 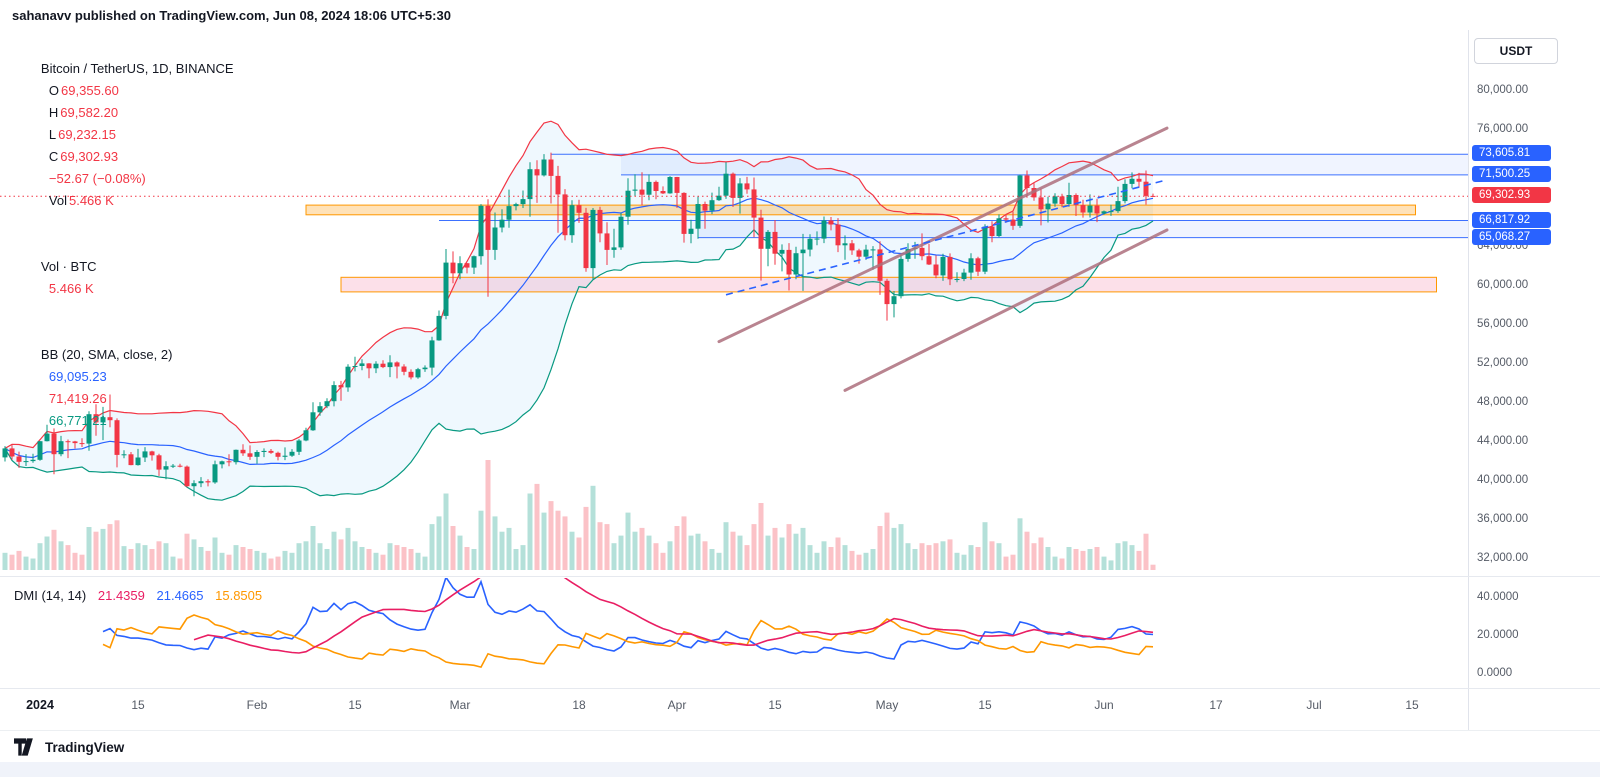 I want to click on pane-separator, so click(x=800, y=576).